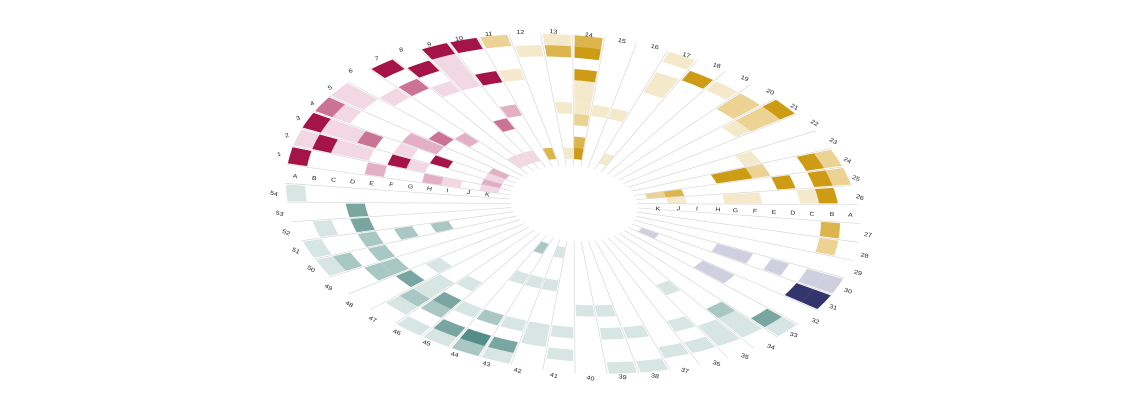 The width and height of the screenshot is (1140, 405). What do you see at coordinates (553, 32) in the screenshot?
I see `svg-text: 13` at bounding box center [553, 32].